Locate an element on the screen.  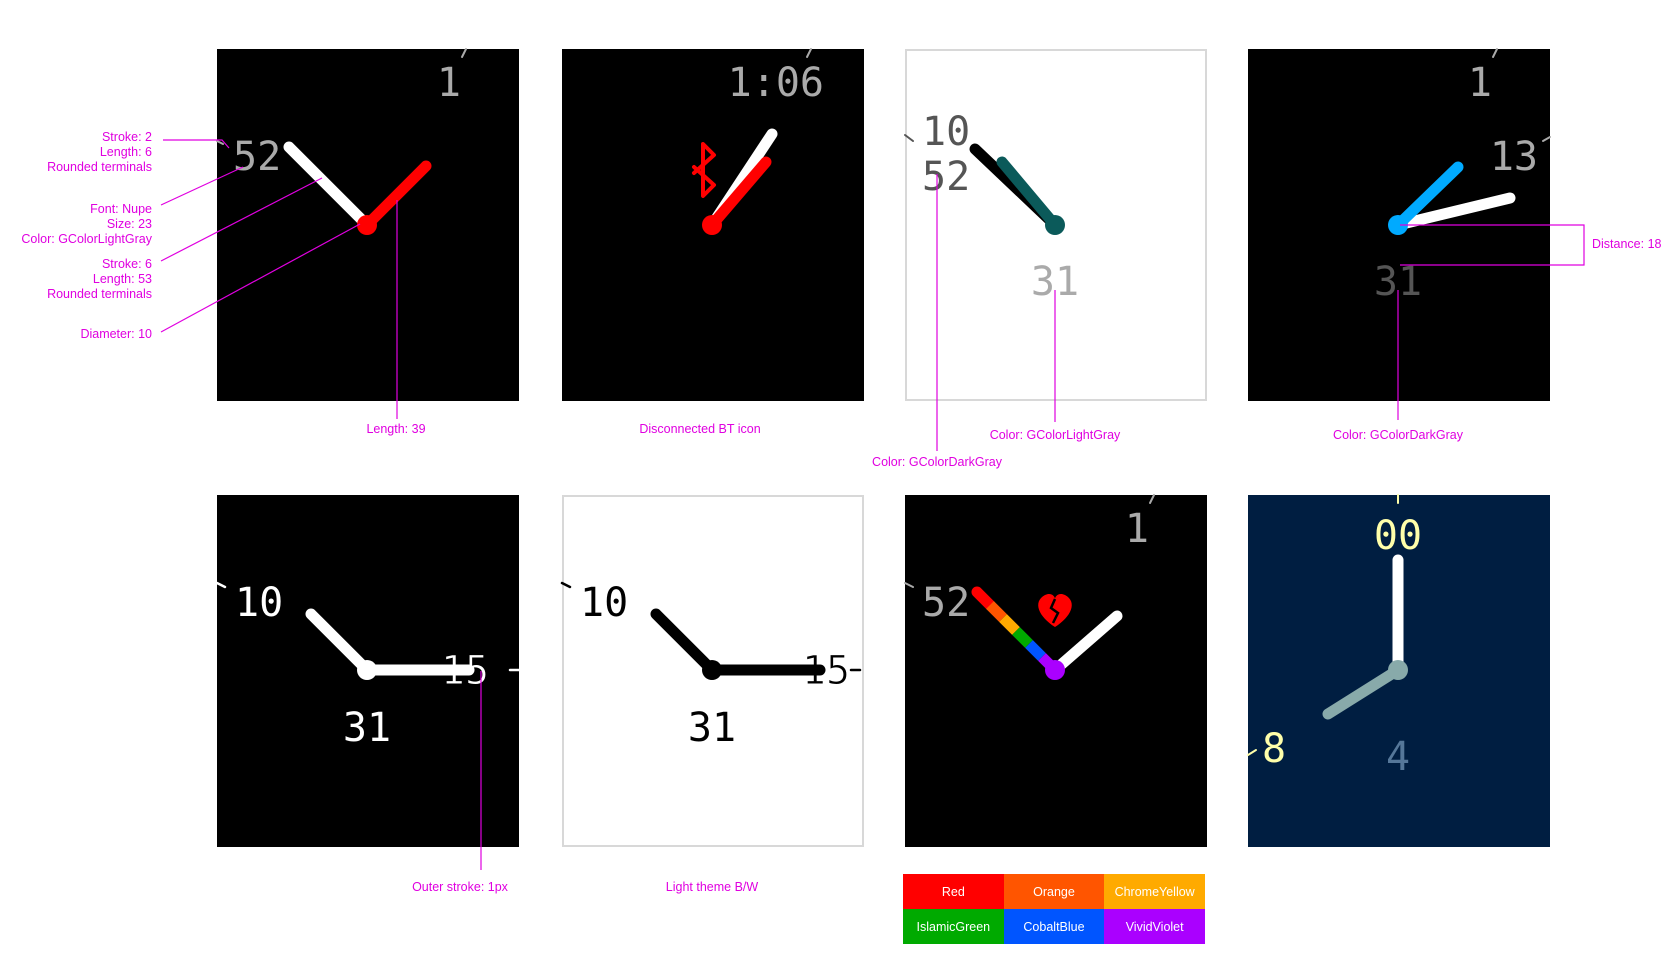
swatch-islamic-green: IslamicGreen is located at coordinates (953, 926).